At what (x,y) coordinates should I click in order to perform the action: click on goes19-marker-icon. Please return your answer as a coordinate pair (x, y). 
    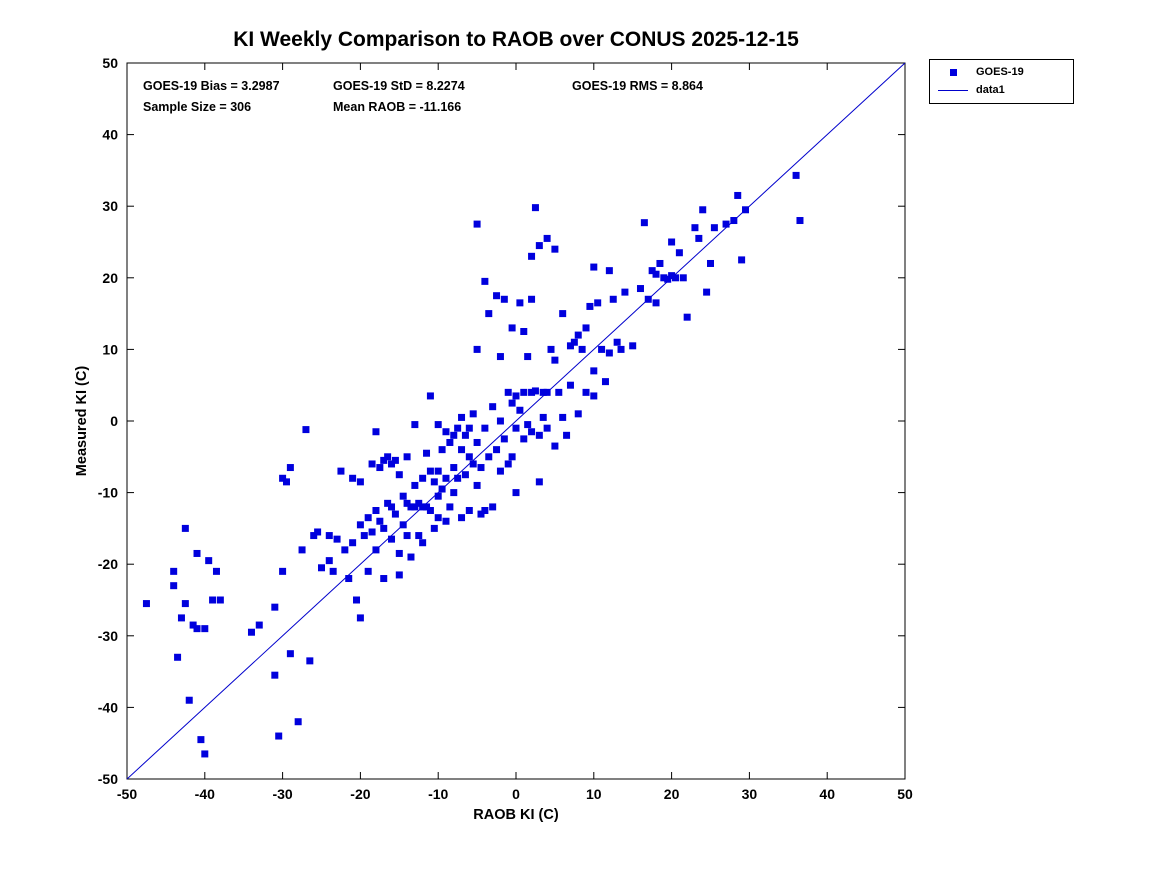
    Looking at the image, I should click on (953, 72).